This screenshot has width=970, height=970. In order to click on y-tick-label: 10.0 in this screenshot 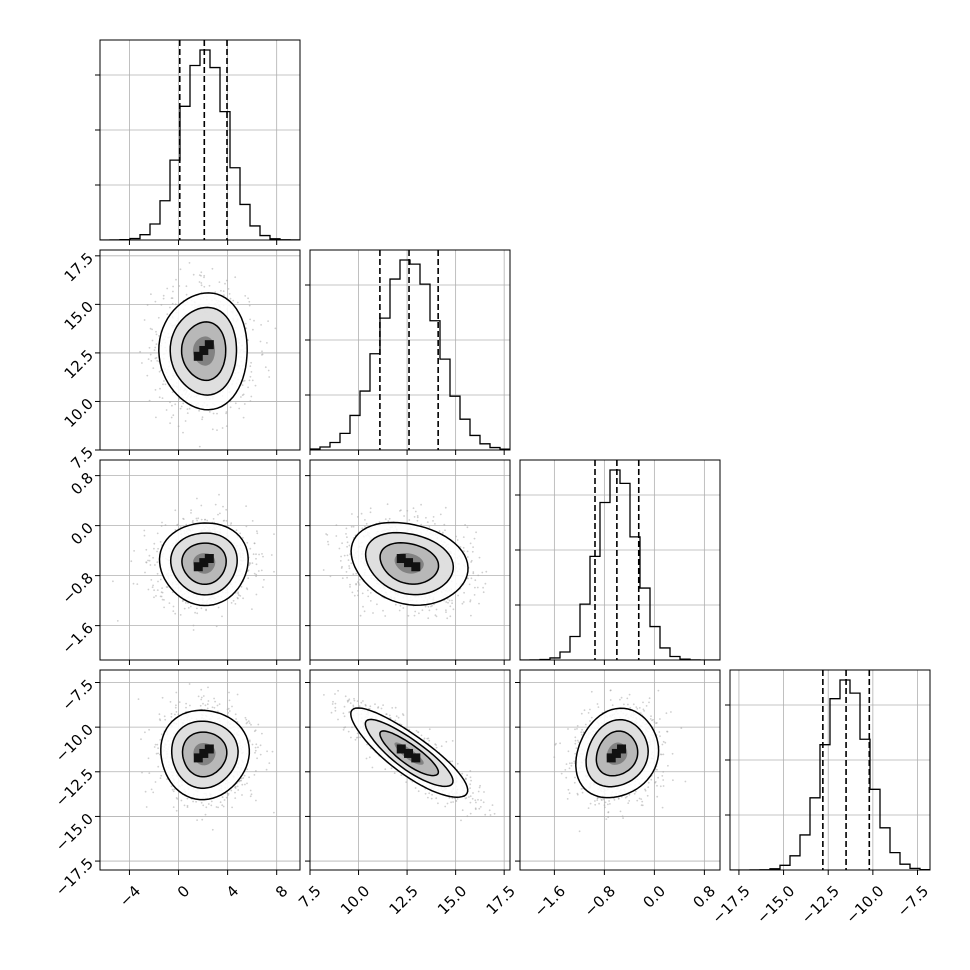, I will do `click(79, 413)`.